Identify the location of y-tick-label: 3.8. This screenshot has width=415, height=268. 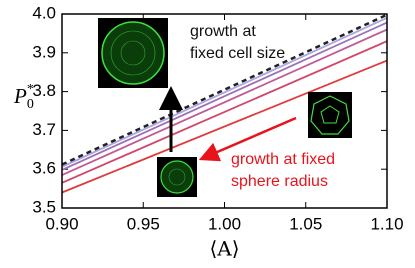
(44, 90).